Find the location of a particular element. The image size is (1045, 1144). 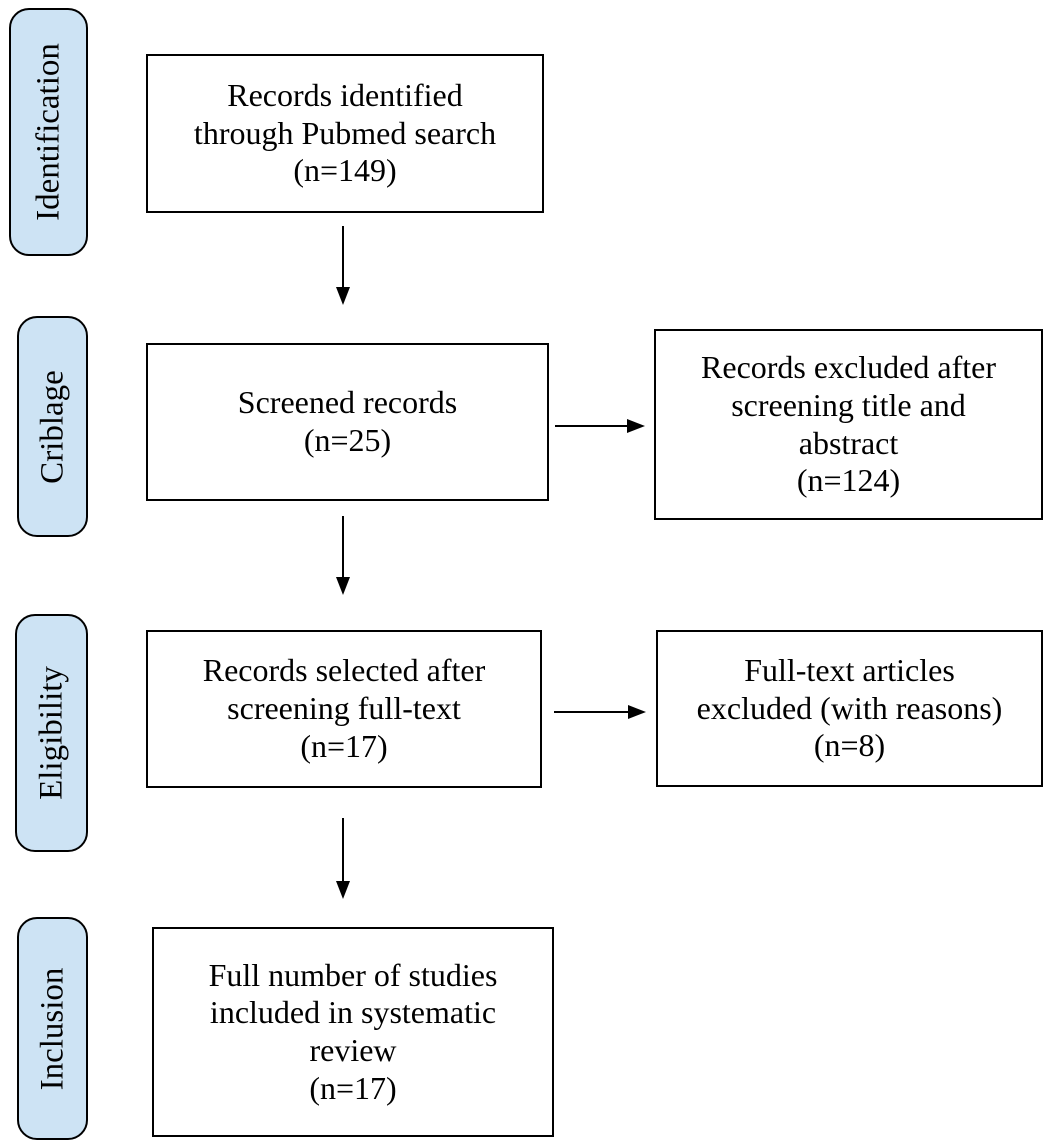

excluded-screening-line-3: abstract is located at coordinates (848, 442).